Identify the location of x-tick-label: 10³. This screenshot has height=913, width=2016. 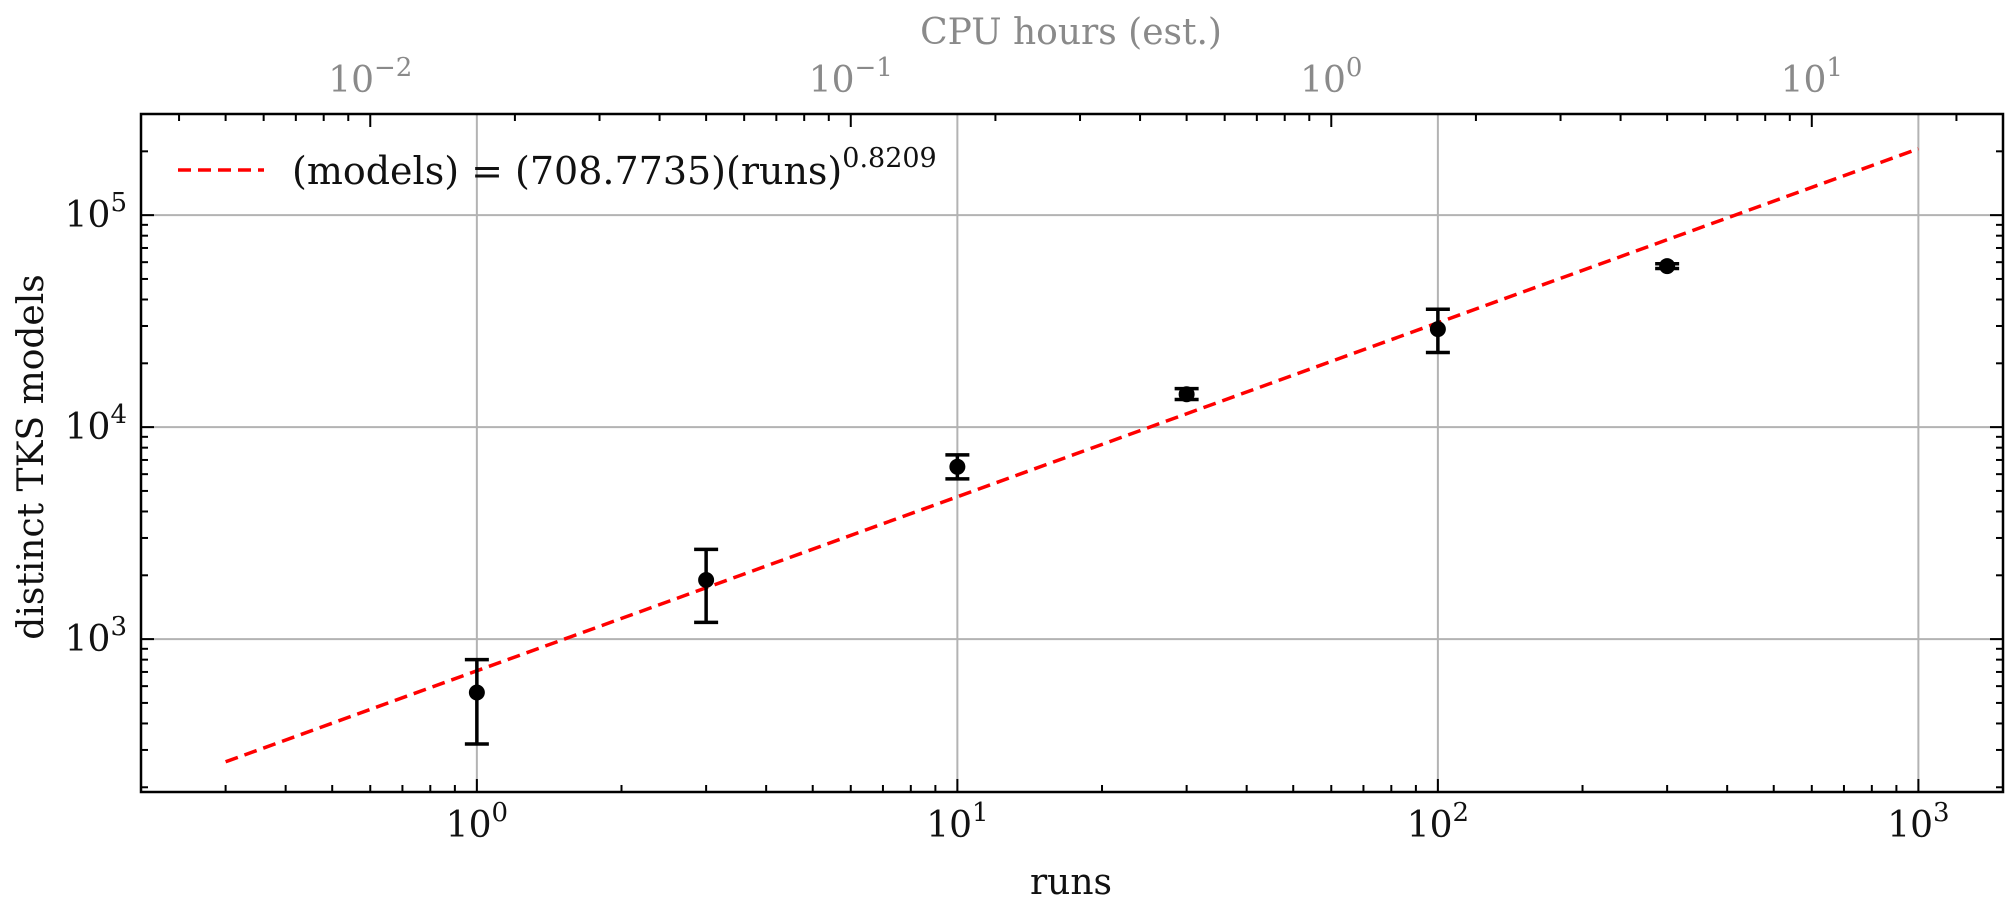
(1918, 822).